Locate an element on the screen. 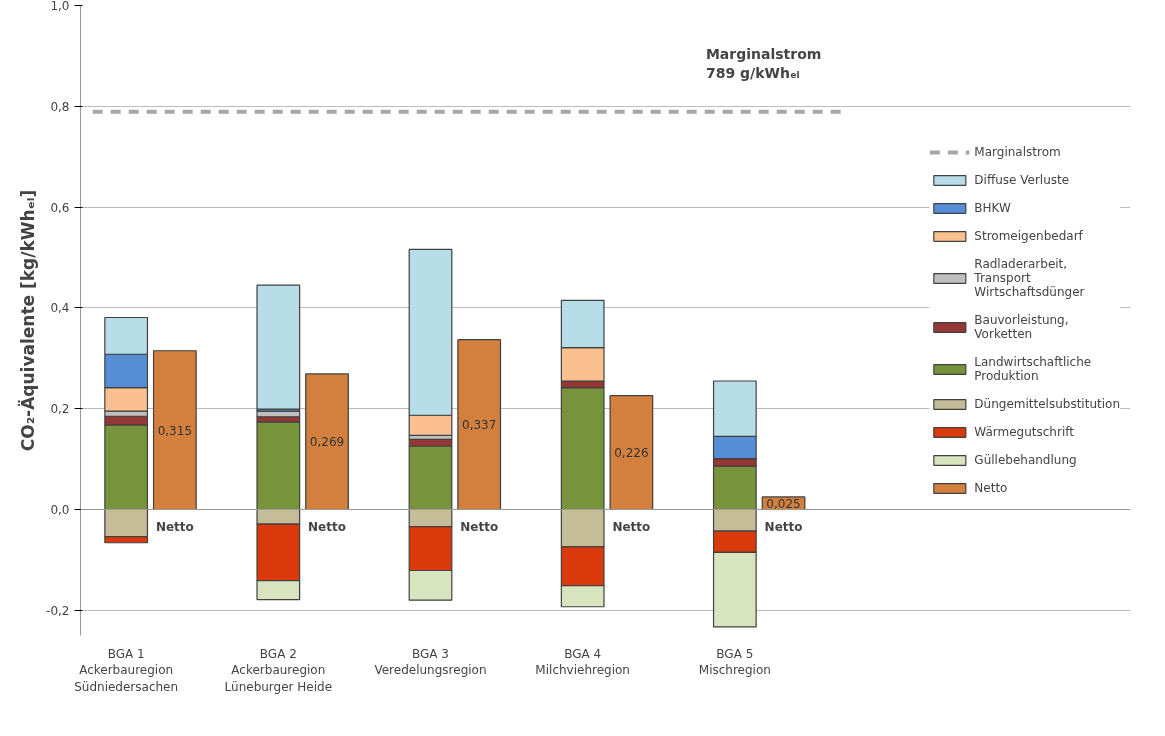  legend-label: Radladerarbeit, Transport Wirtschaftsdünger is located at coordinates (1029, 278).